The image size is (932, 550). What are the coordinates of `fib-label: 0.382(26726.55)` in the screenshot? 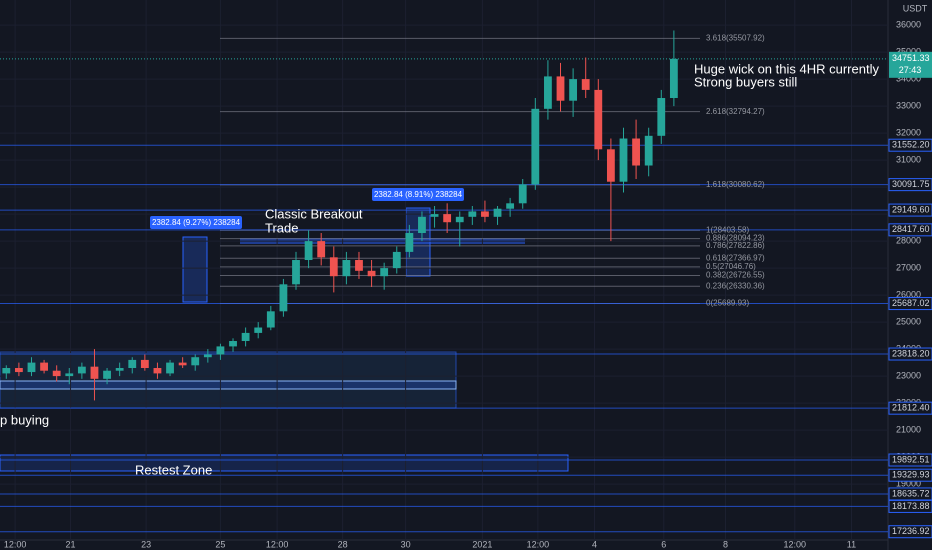 It's located at (735, 275).